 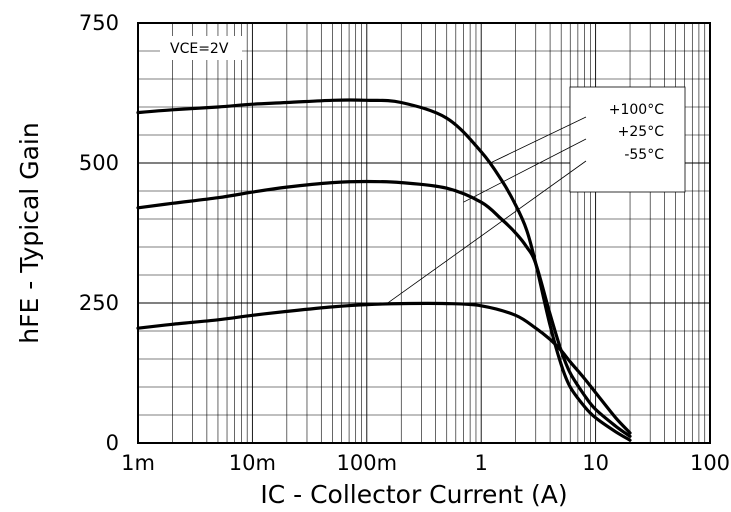 I want to click on x-tick-label: 10, so click(x=595, y=463).